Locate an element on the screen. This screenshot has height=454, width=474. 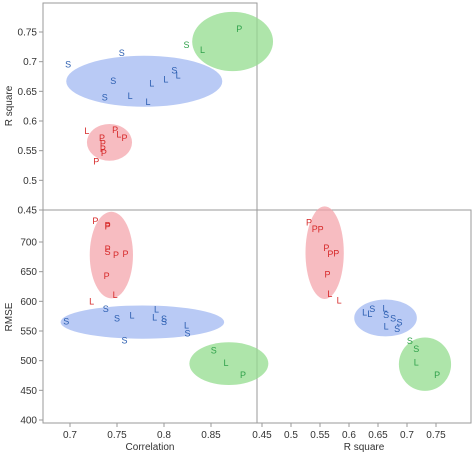
point-label-p-panel-0-14: P is located at coordinates (115, 130).